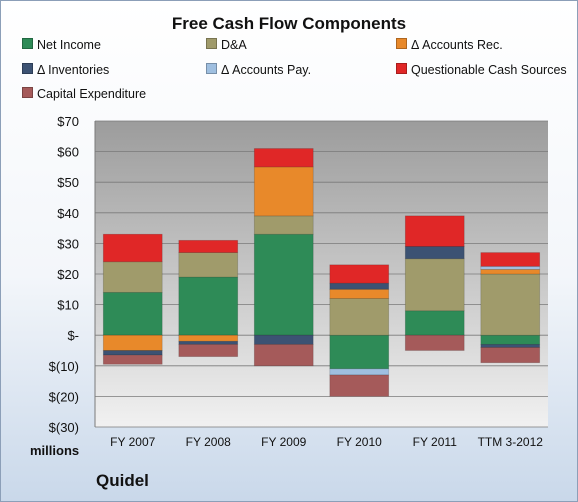 The width and height of the screenshot is (578, 502). Describe the element at coordinates (289, 23) in the screenshot. I see `chart-title: Free Cash Flow Components` at that location.